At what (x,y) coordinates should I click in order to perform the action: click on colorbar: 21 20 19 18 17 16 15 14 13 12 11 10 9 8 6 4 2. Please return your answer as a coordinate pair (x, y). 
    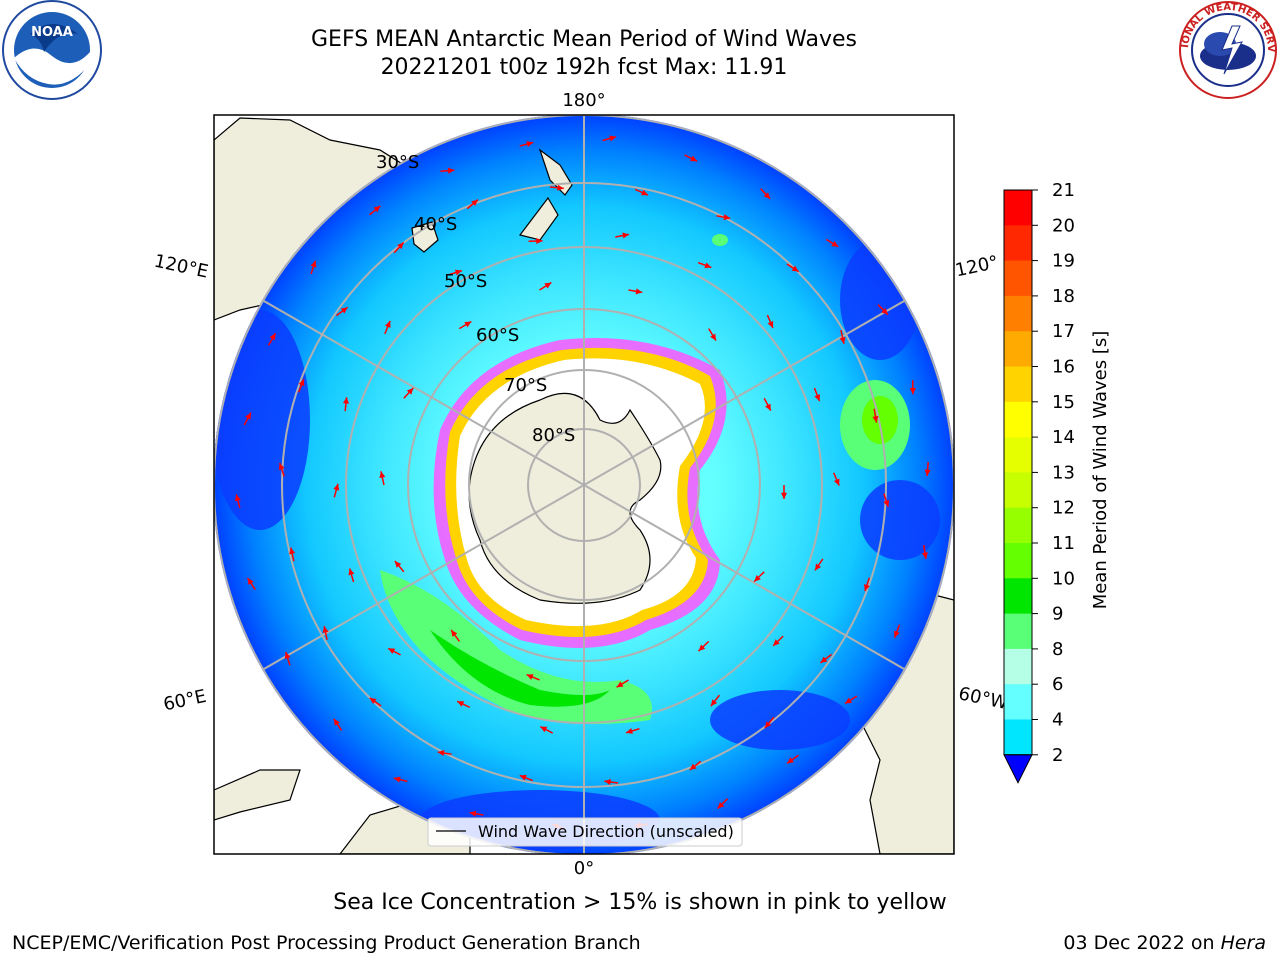
    Looking at the image, I should click on (1039, 482).